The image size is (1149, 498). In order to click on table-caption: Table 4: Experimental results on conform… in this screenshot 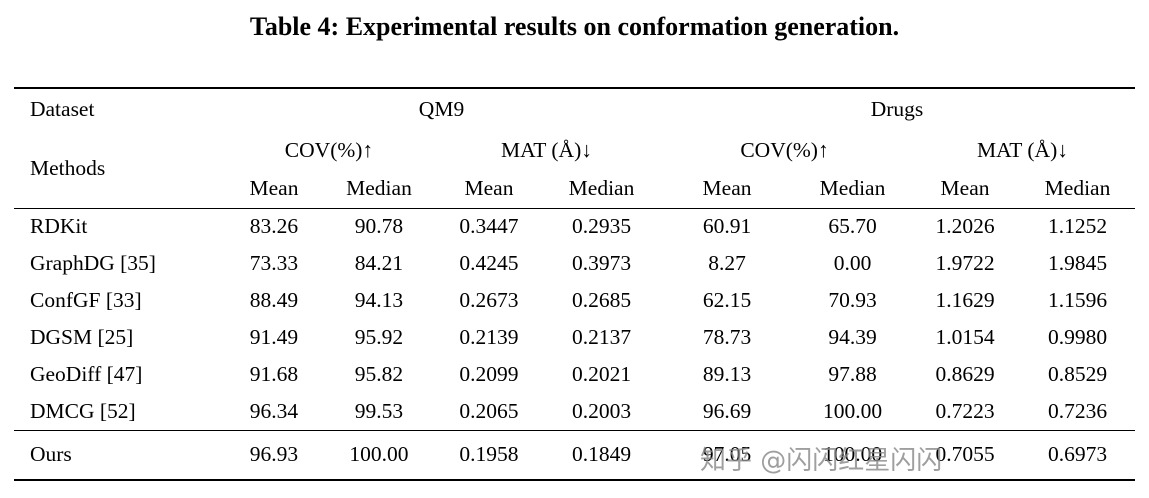, I will do `click(574, 26)`.